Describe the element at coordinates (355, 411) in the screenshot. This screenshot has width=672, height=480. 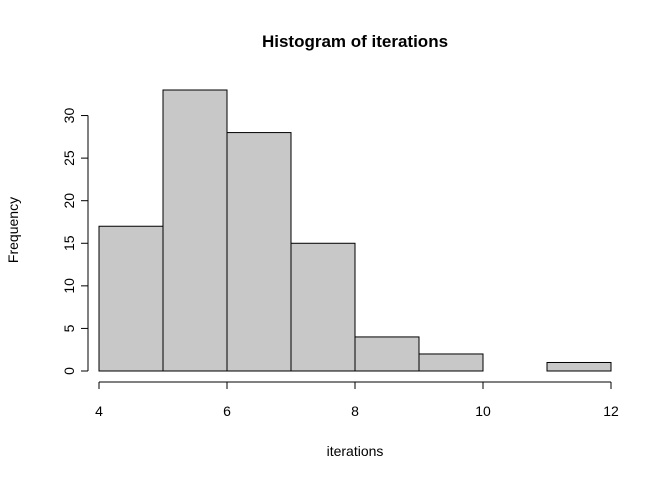
I see `x-tick-label-2: 8` at that location.